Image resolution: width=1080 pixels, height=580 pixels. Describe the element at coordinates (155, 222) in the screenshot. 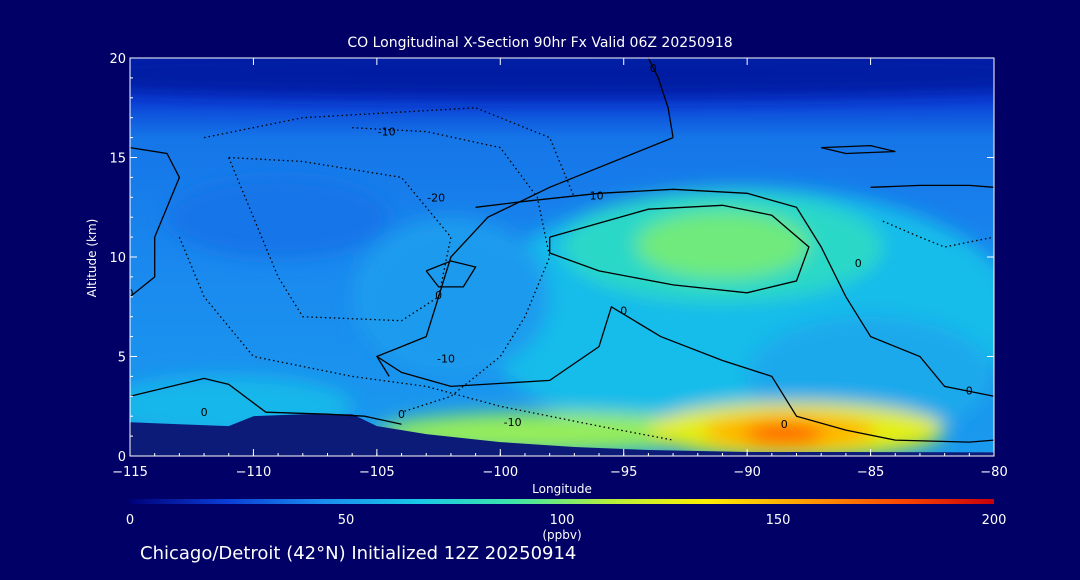

I see `contour-zero-far-west` at that location.